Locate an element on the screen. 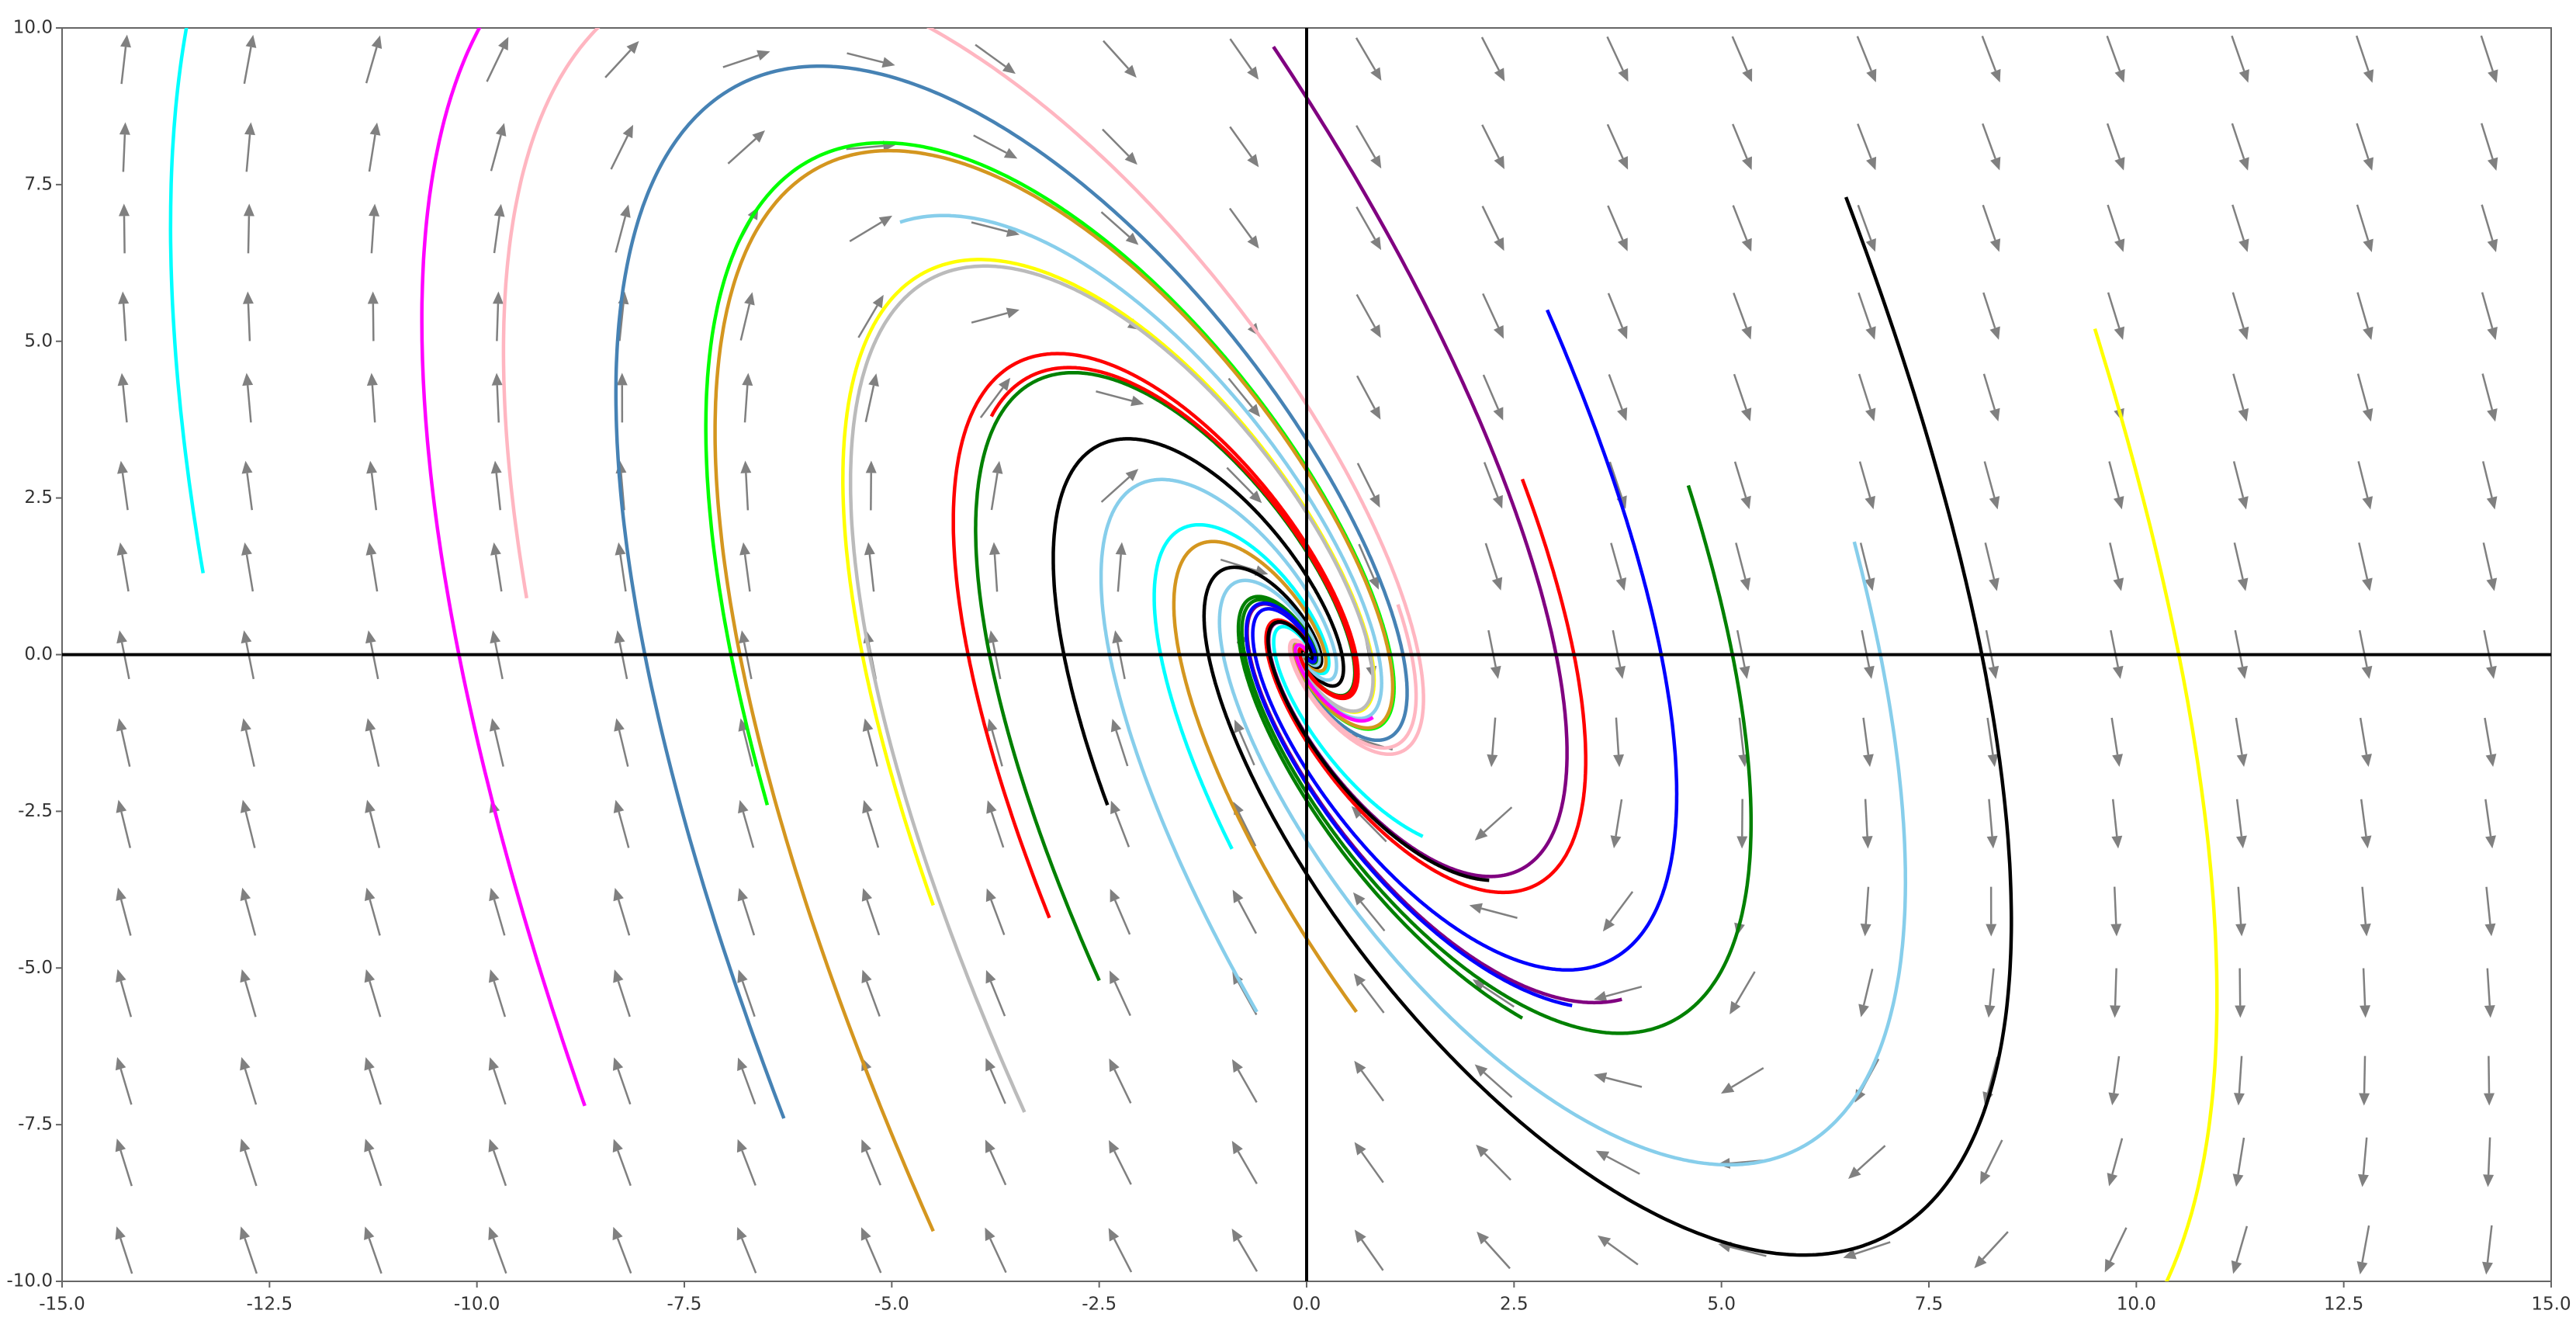  x-tick-label: -7.5 is located at coordinates (684, 1305).